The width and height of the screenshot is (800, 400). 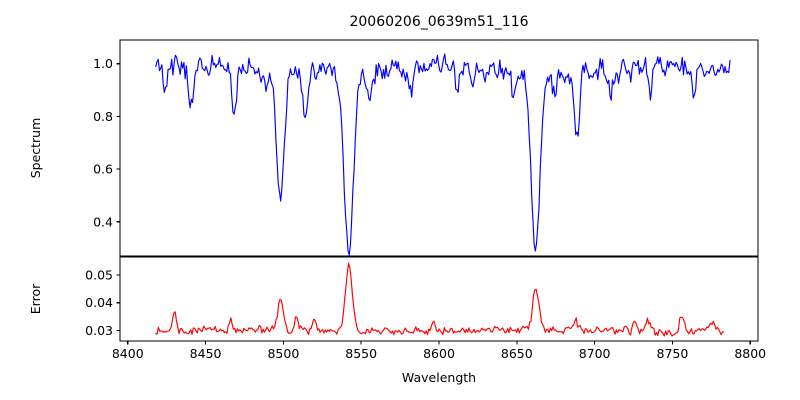 I want to click on x-axis-label: Wavelength, so click(x=439, y=377).